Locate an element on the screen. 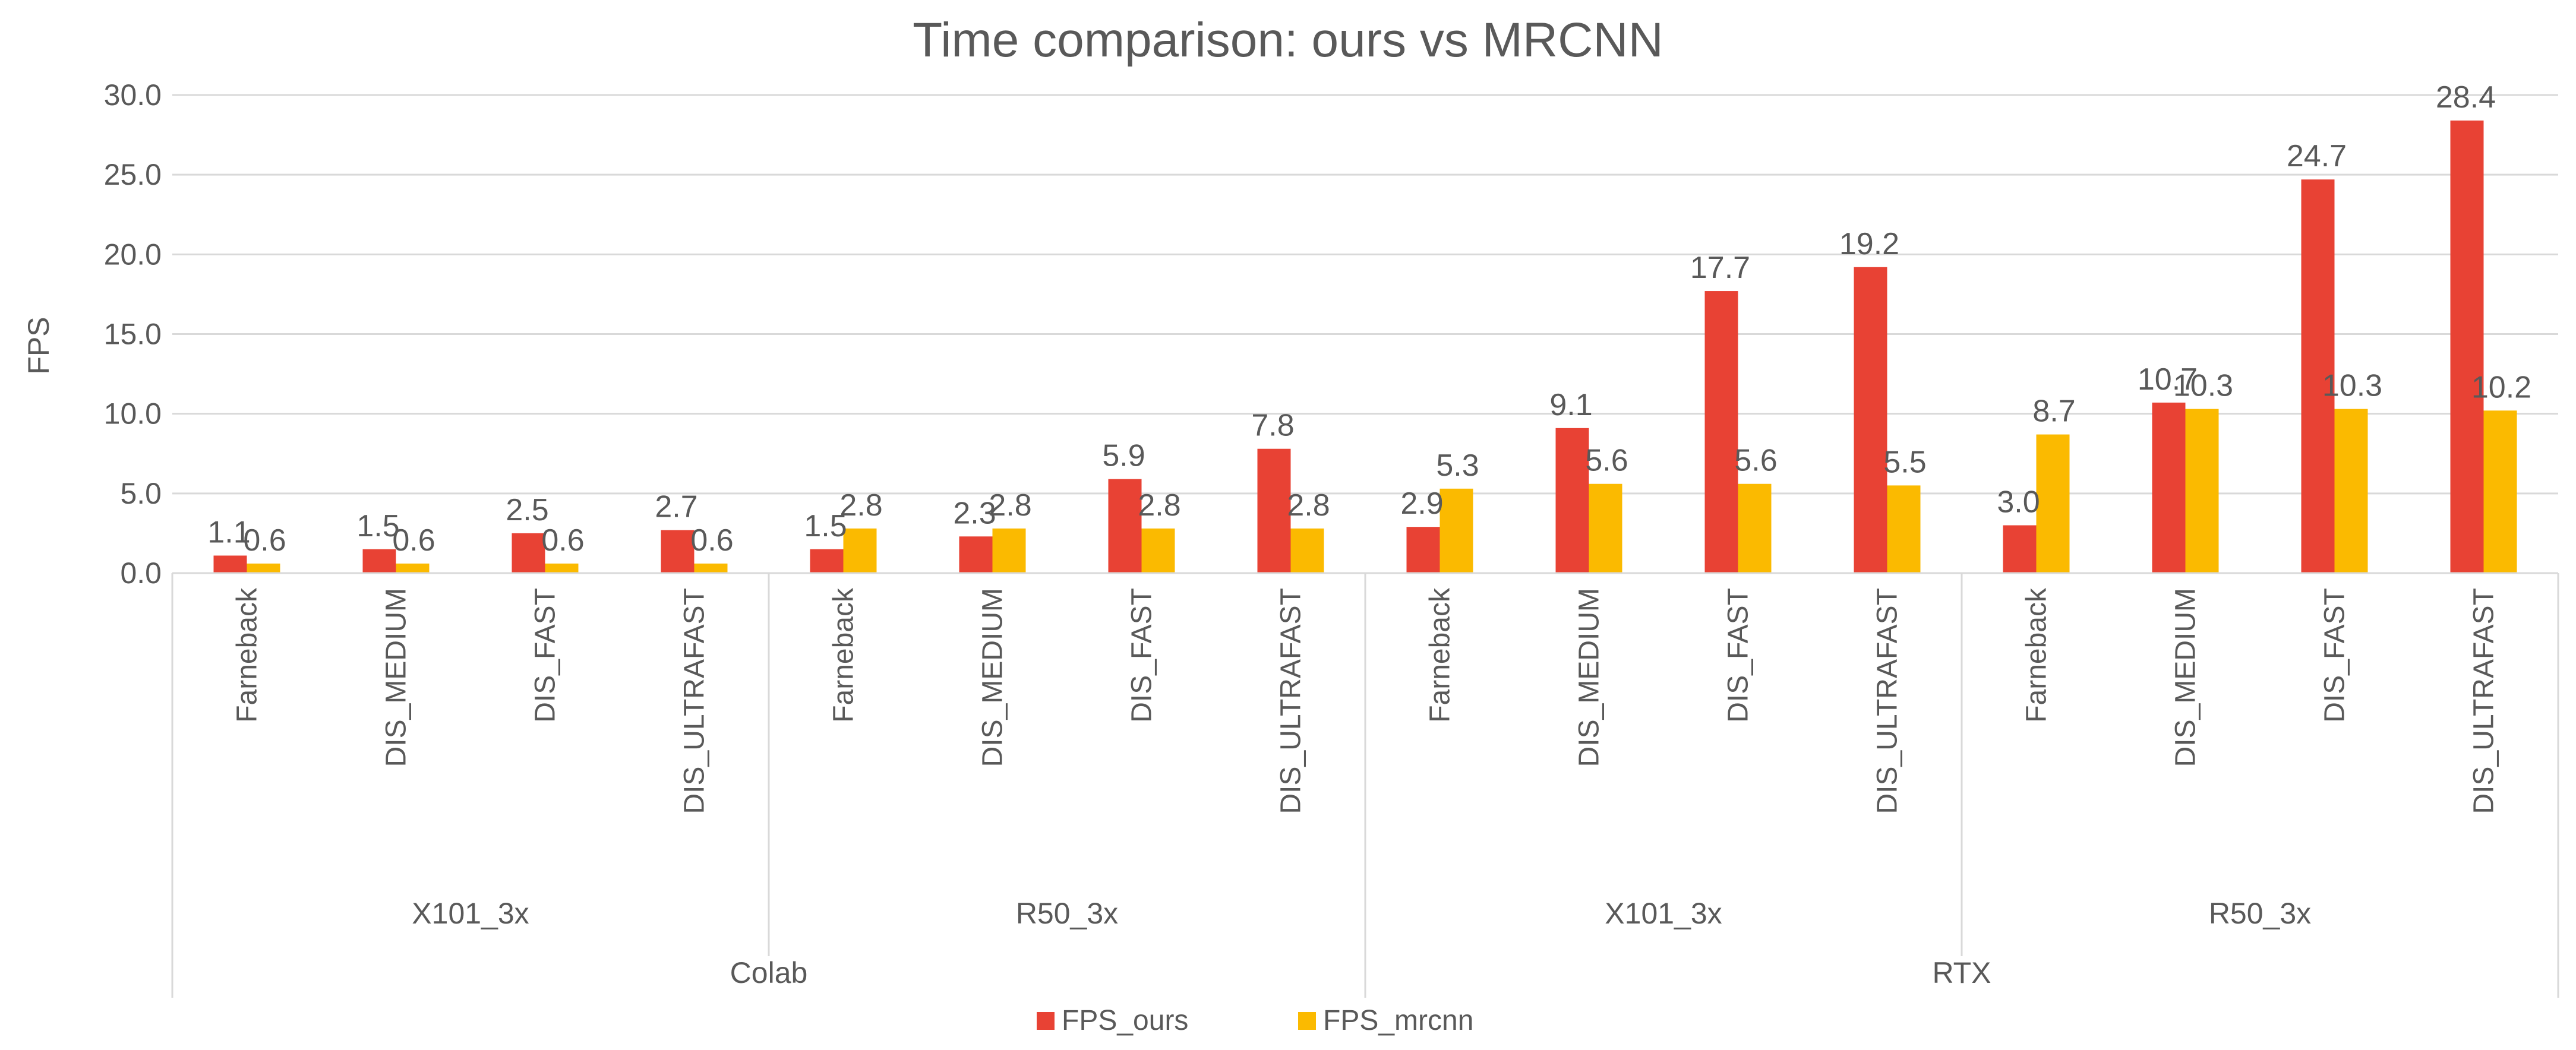  legend: FPS_ours FPS_mrcnn is located at coordinates (1255, 1020).